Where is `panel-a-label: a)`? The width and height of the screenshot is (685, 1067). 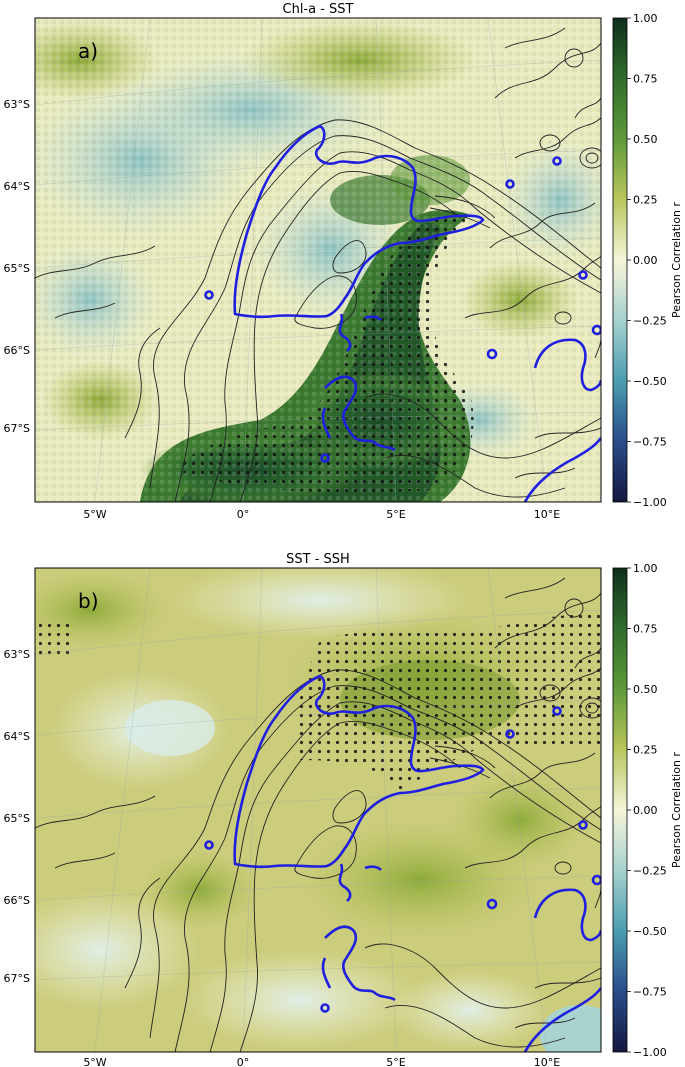 panel-a-label: a) is located at coordinates (88, 51).